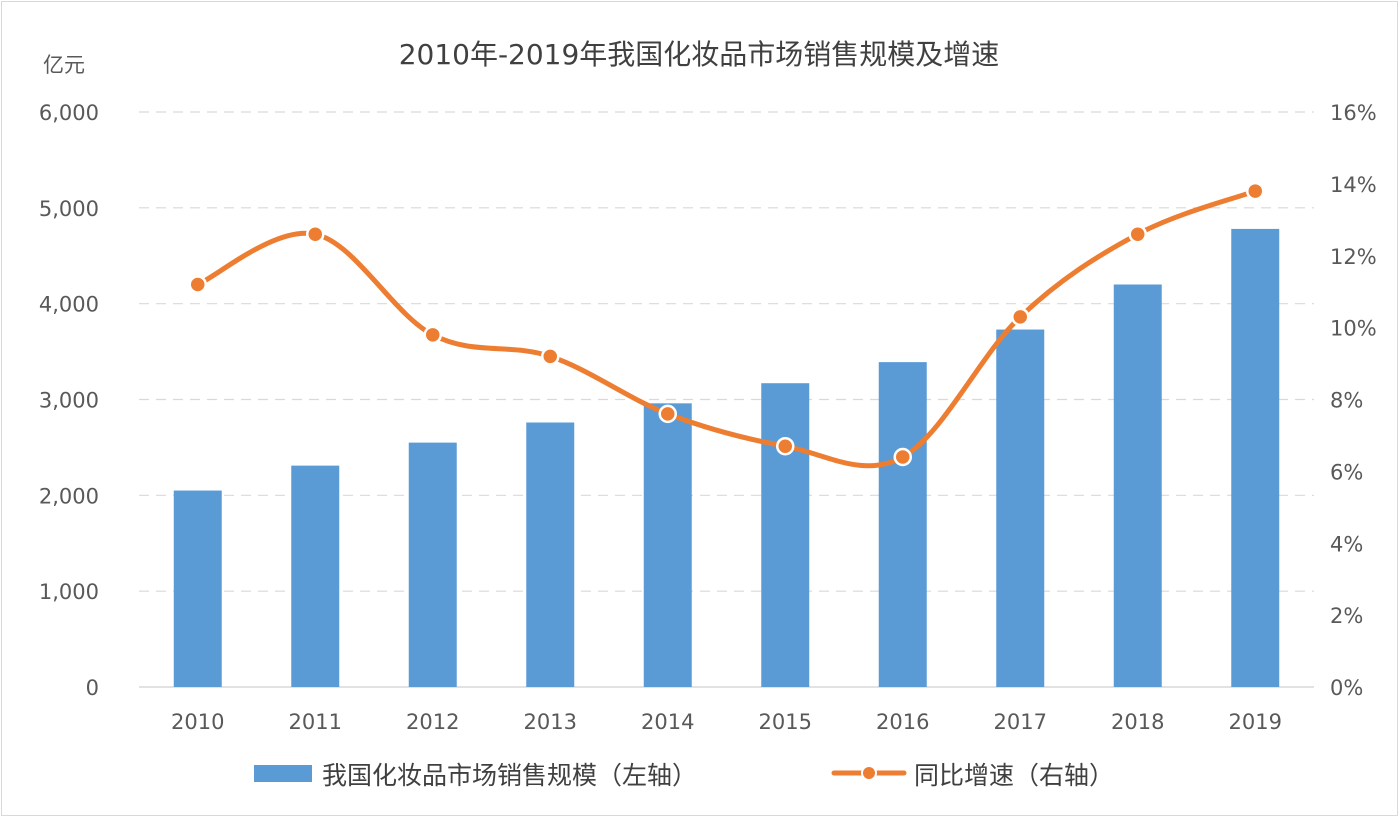 This screenshot has width=1399, height=819. I want to click on x-axis-ticks: 2010 2011 2012 2013 2014 2015 2016 2017 2018 2019, so click(726, 722).